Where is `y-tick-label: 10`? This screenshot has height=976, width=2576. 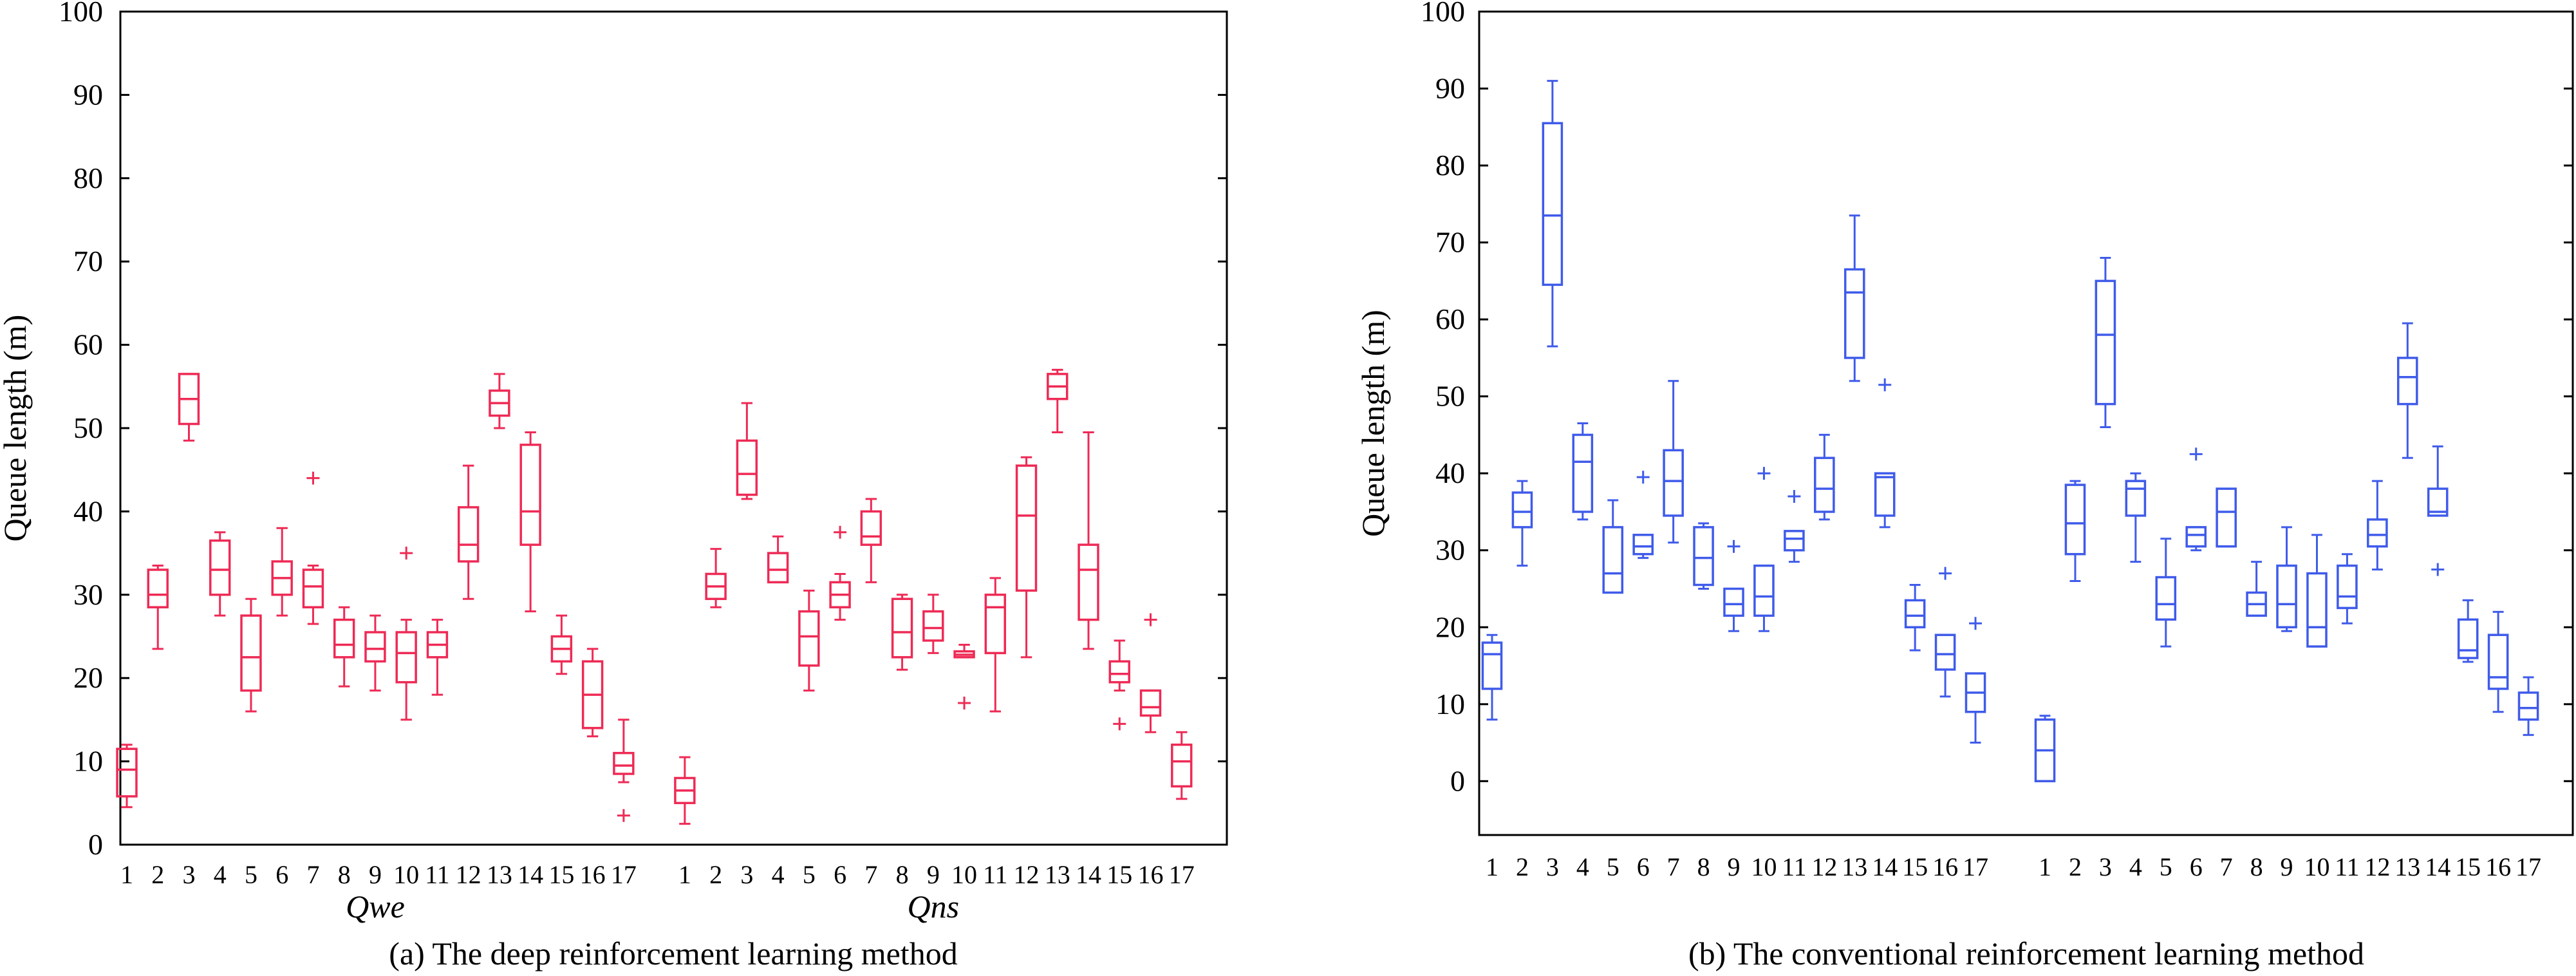
y-tick-label: 10 is located at coordinates (1450, 704).